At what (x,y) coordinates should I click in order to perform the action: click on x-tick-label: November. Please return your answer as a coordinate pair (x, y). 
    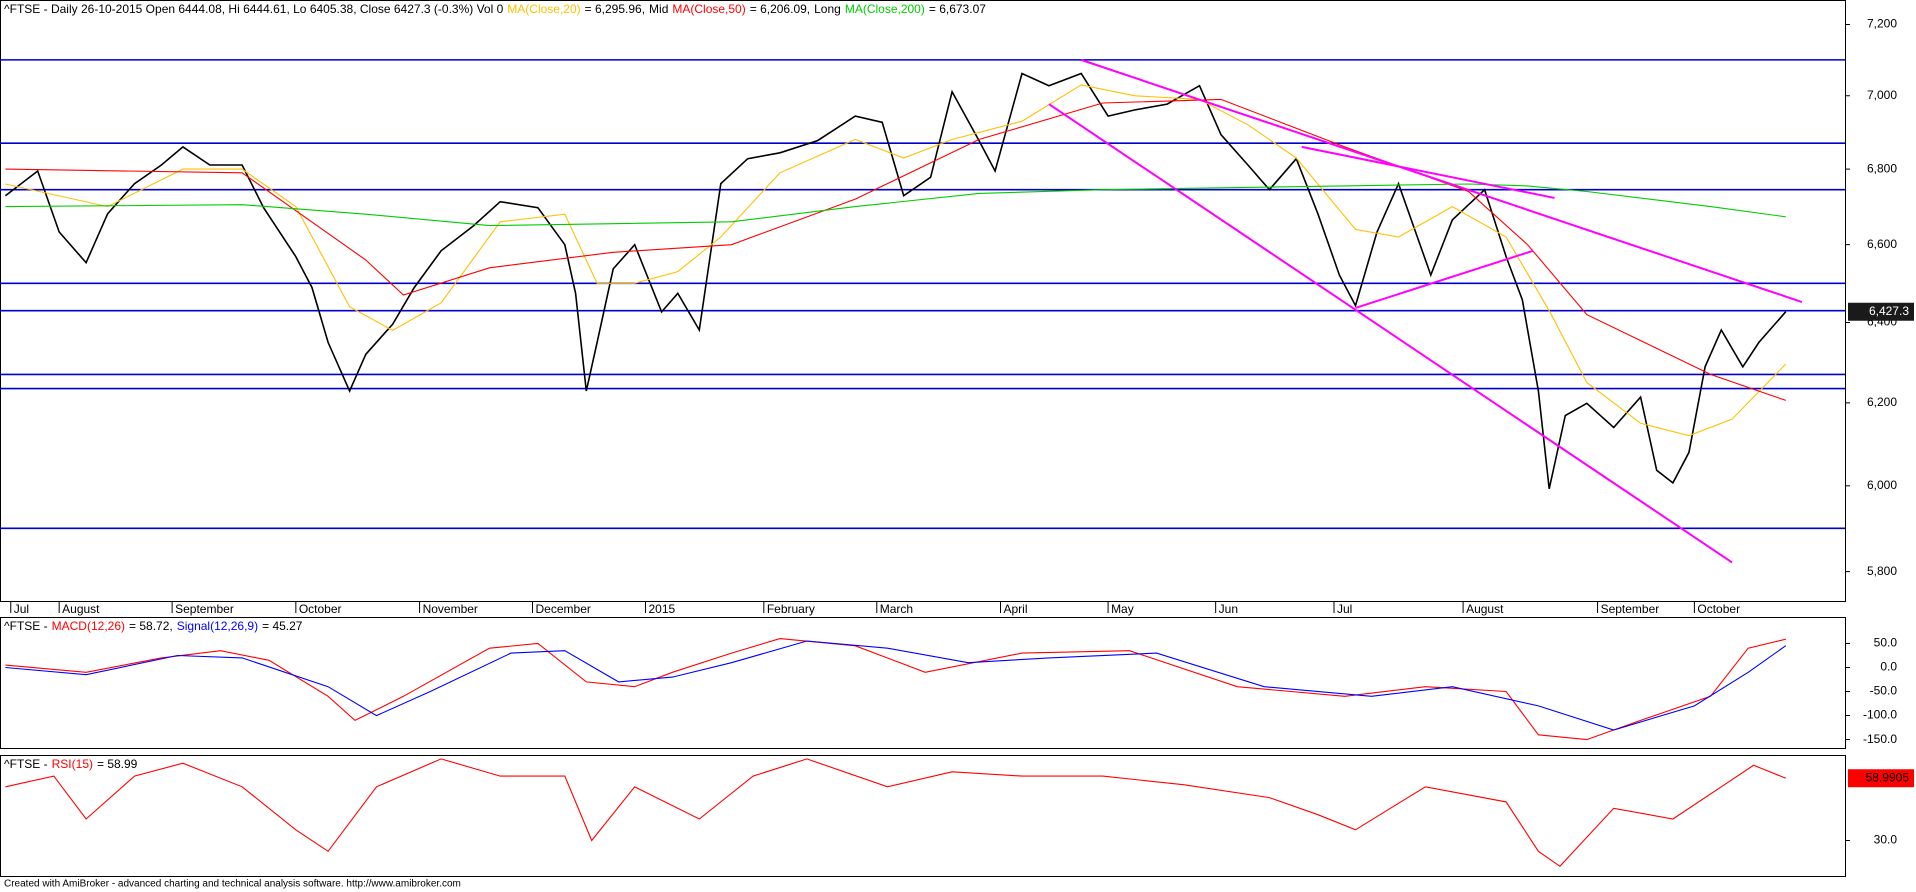
    Looking at the image, I should click on (450, 609).